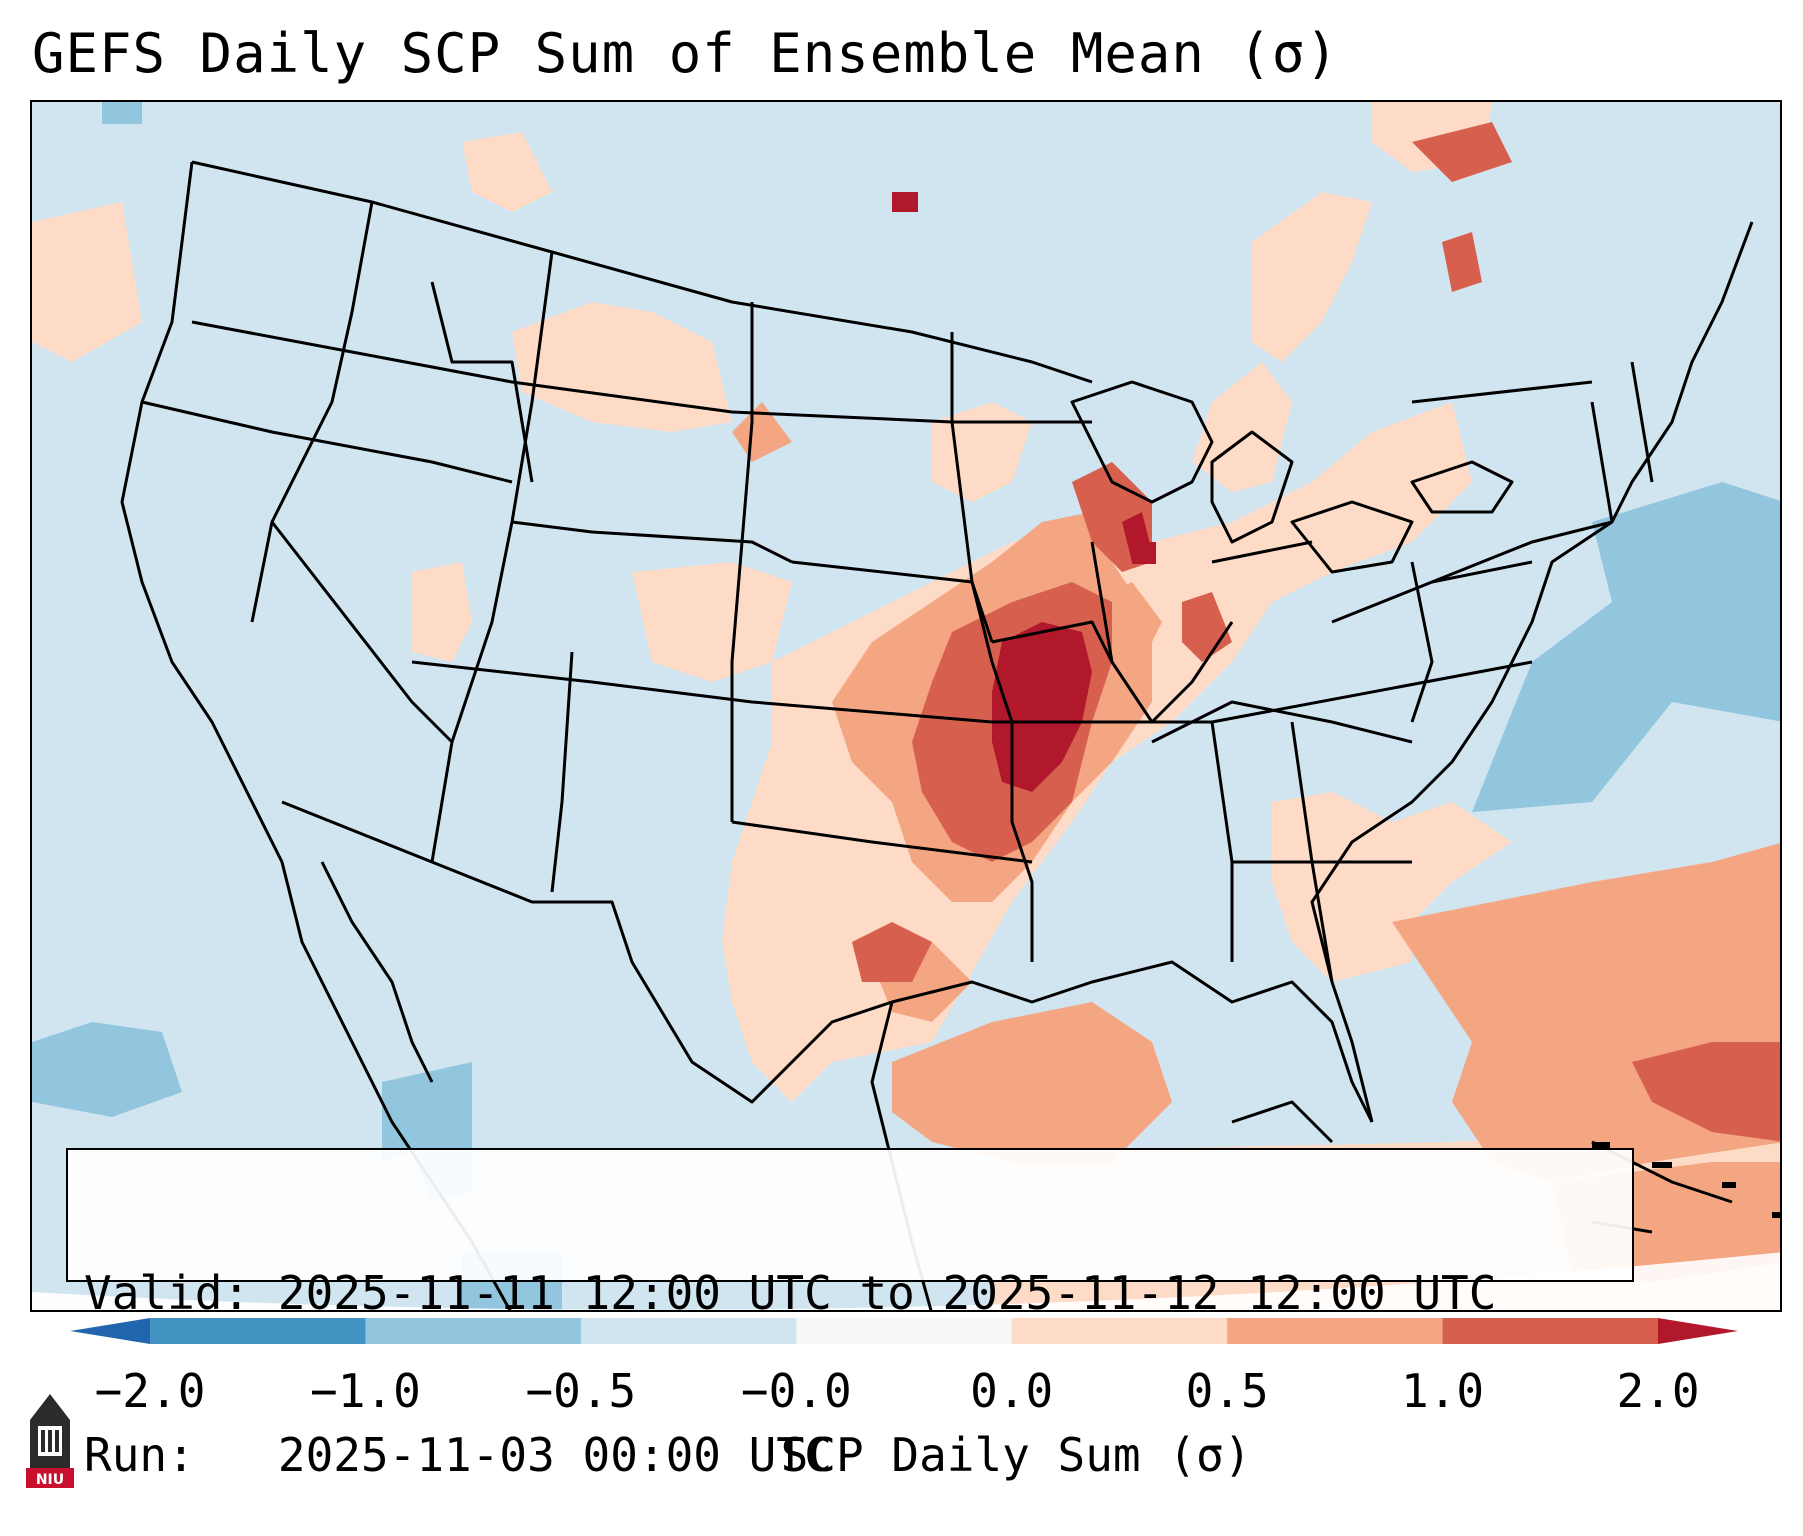 The width and height of the screenshot is (1803, 1536). What do you see at coordinates (150, 1391) in the screenshot?
I see `colorbar-tick-label: −2.0` at bounding box center [150, 1391].